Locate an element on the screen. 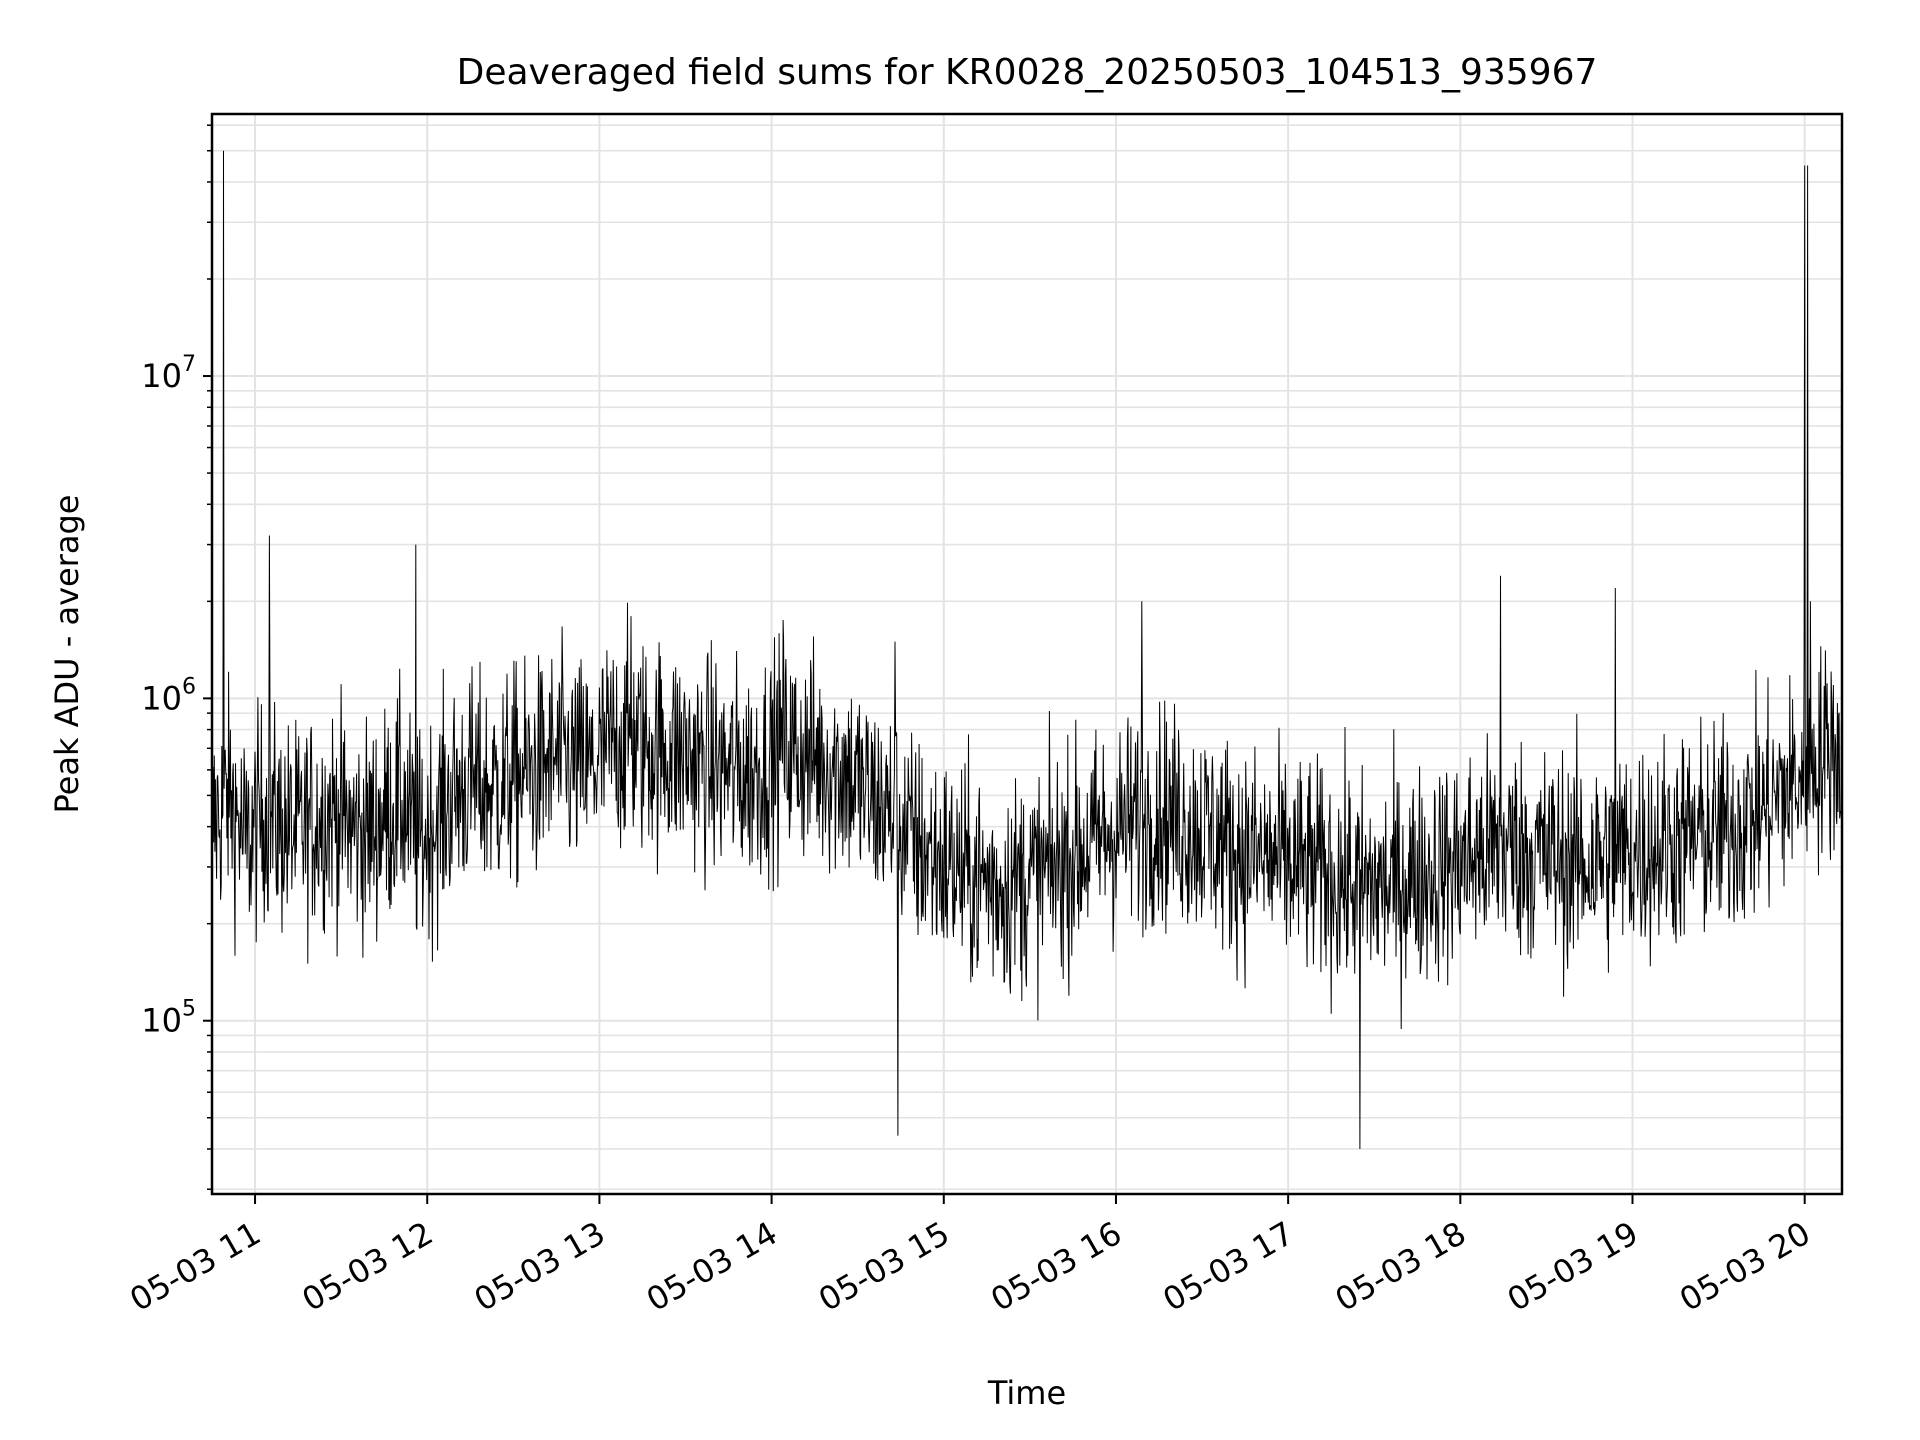  y-tick-label: 10⁵ is located at coordinates (168, 1018).